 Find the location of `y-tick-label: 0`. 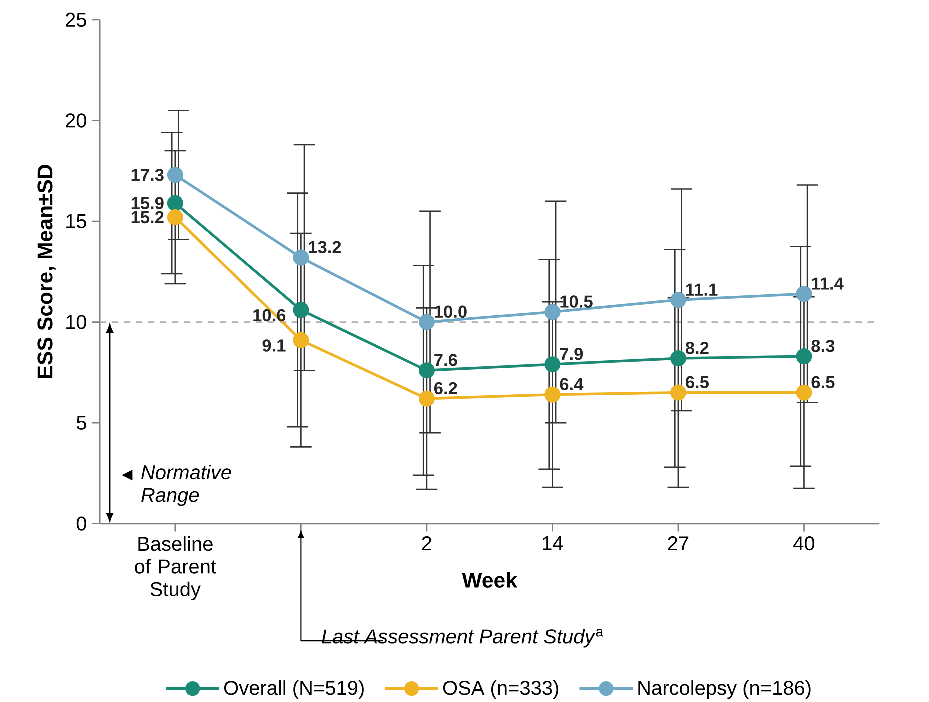

y-tick-label: 0 is located at coordinates (81, 523).